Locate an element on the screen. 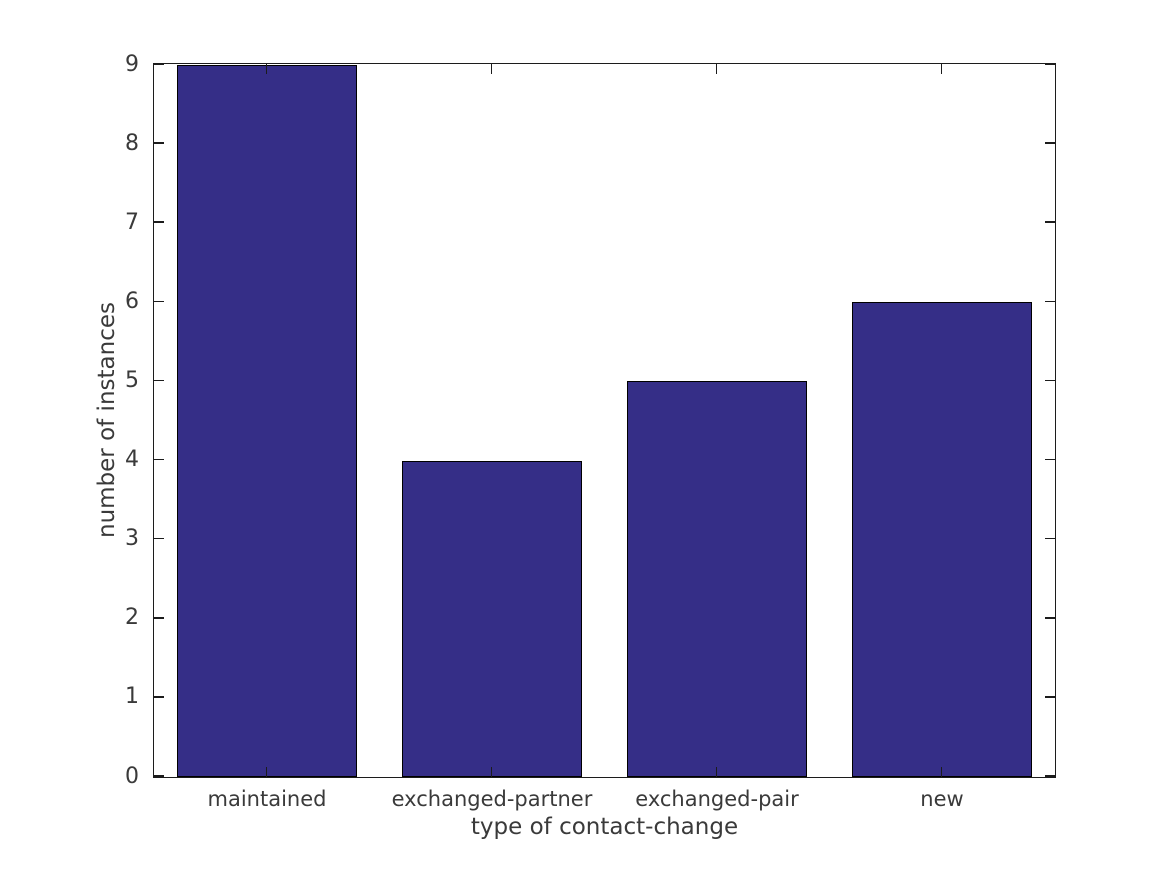 This screenshot has width=1167, height=875. y-tick-label-9: 9 is located at coordinates (132, 64).